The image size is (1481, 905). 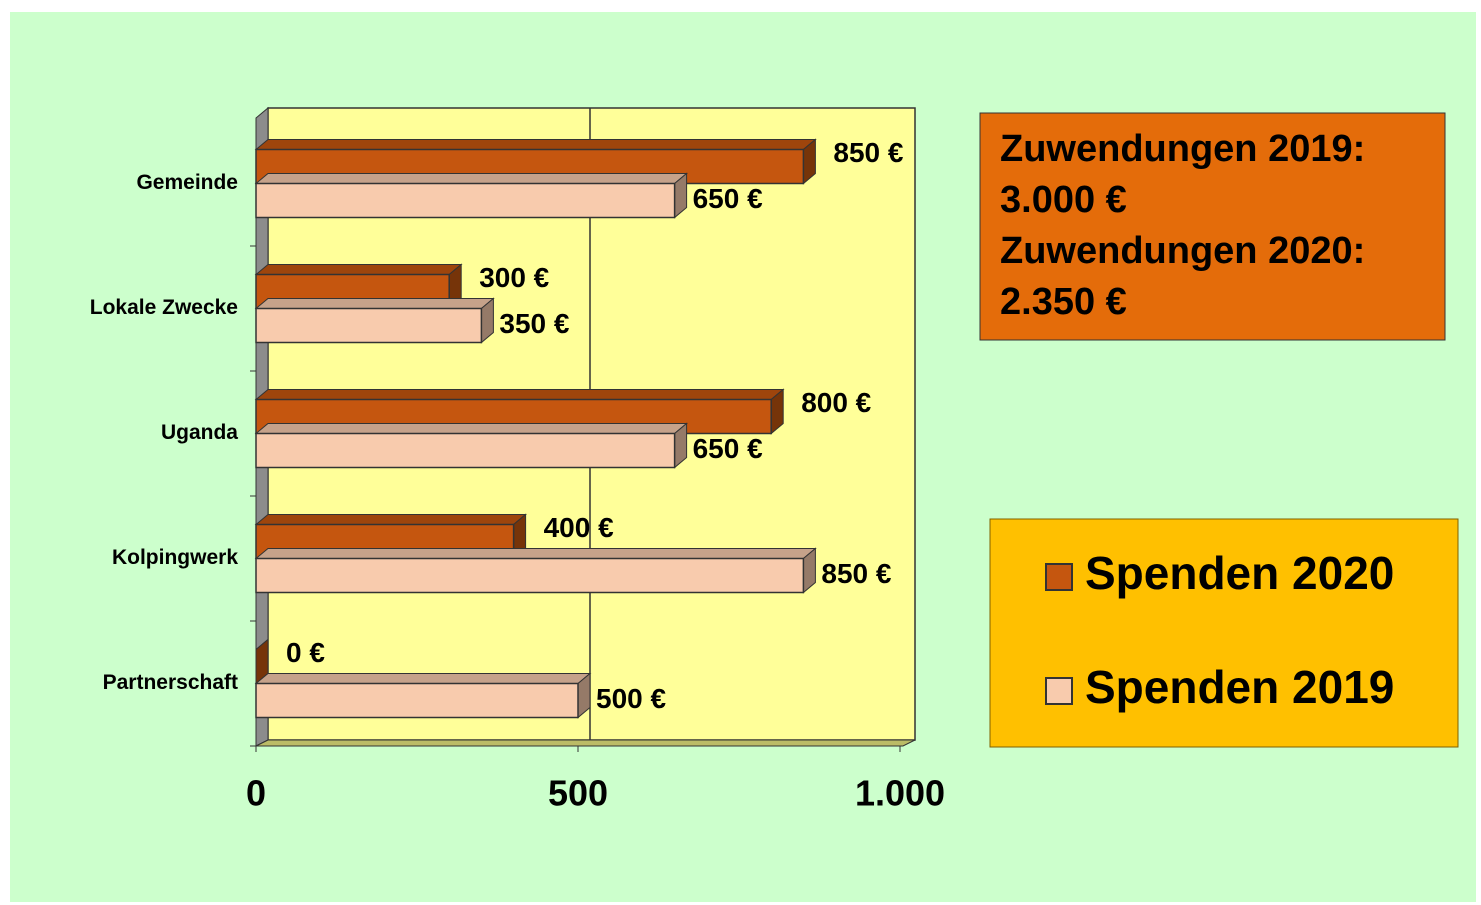 I want to click on legend-box, so click(x=1224, y=633).